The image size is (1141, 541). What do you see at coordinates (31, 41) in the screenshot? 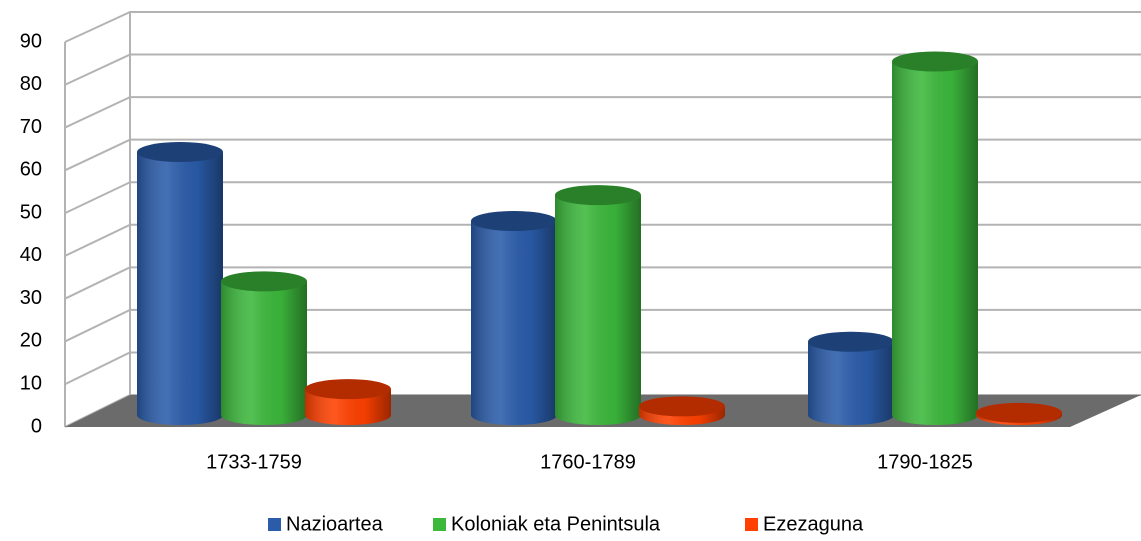
I see `y-tick-label: 90` at bounding box center [31, 41].